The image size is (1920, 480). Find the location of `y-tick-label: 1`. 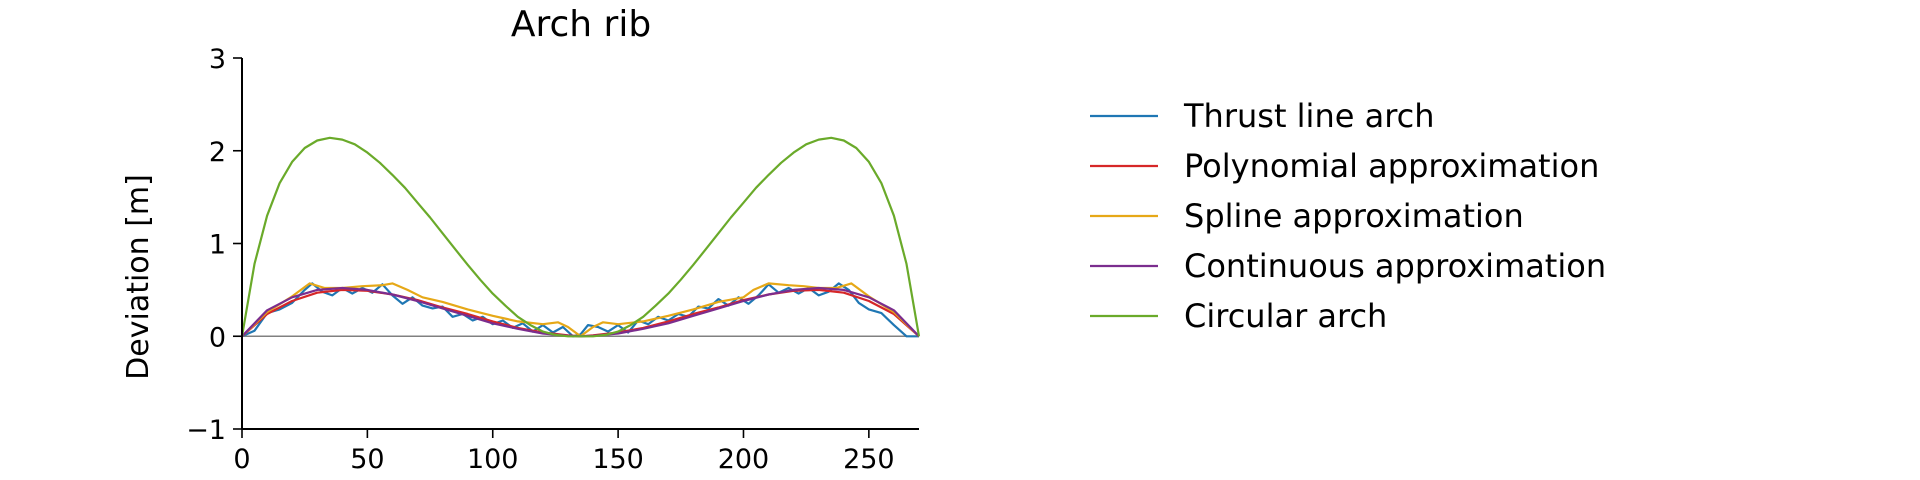

y-tick-label: 1 is located at coordinates (217, 245).